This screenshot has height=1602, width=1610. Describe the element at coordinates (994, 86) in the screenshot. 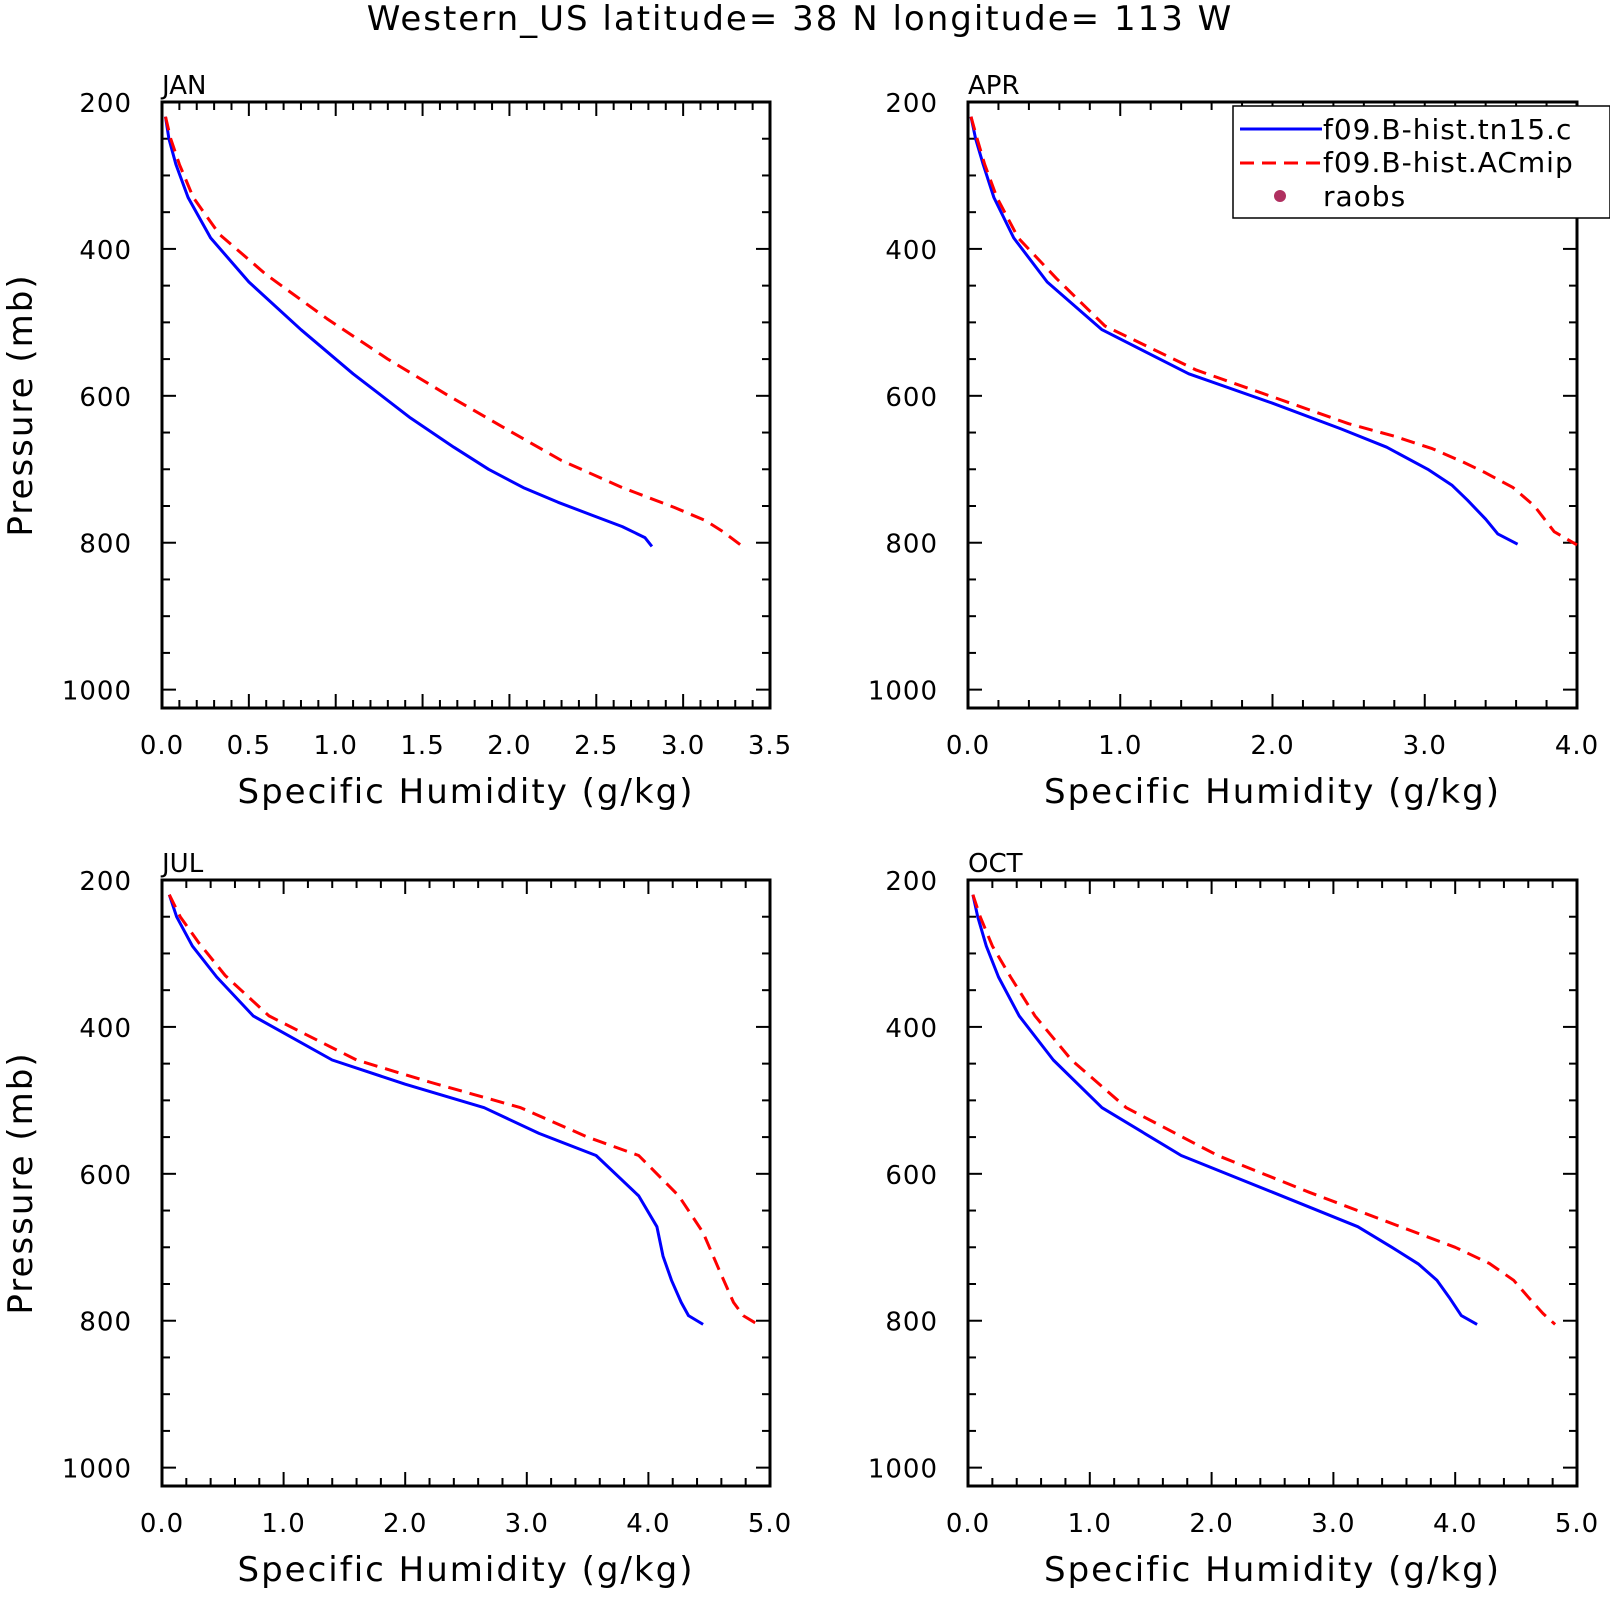

I see `panel-title: APR` at that location.